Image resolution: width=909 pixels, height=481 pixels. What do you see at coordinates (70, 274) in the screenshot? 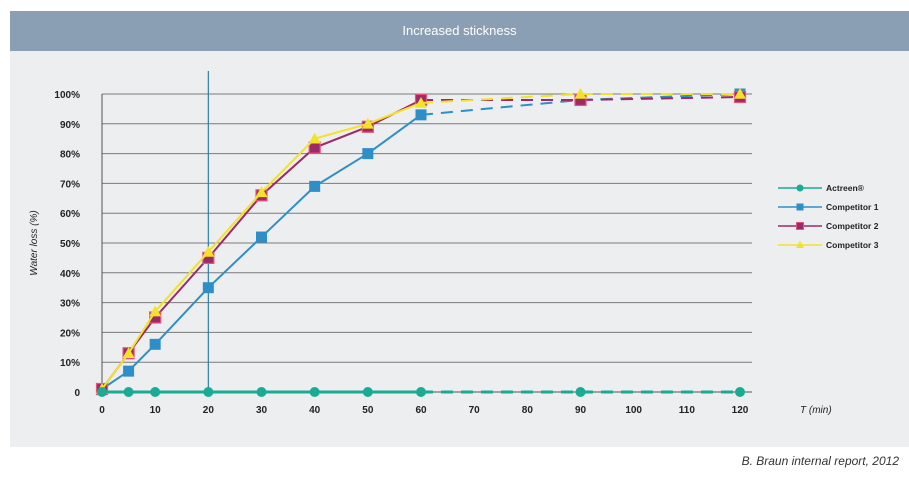
I see `y-tick-label: 40%` at bounding box center [70, 274].